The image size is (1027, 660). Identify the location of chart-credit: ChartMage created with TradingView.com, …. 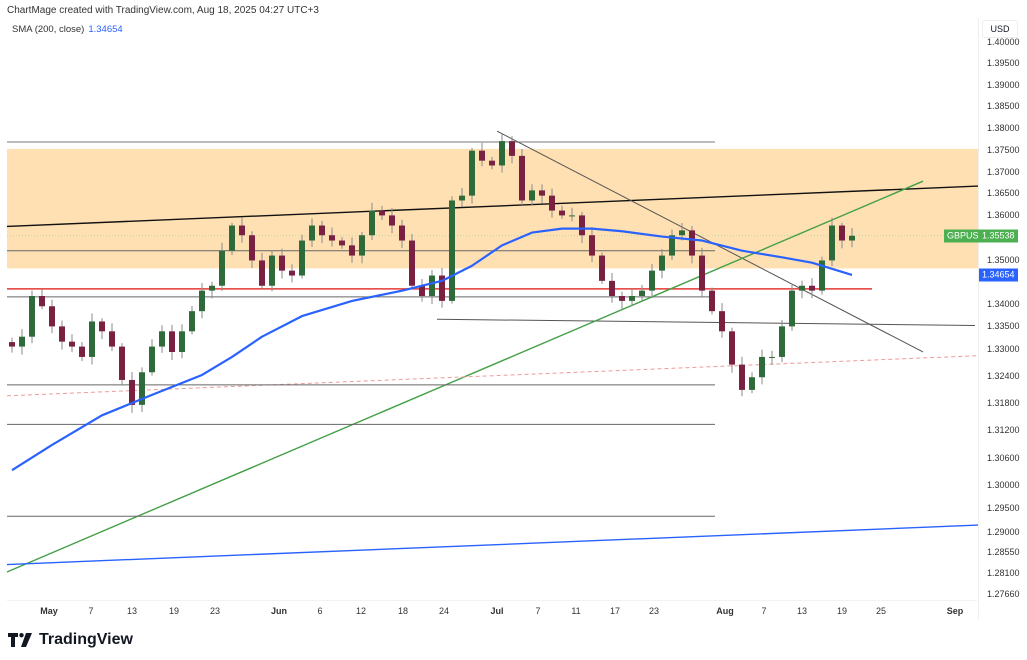
(163, 10).